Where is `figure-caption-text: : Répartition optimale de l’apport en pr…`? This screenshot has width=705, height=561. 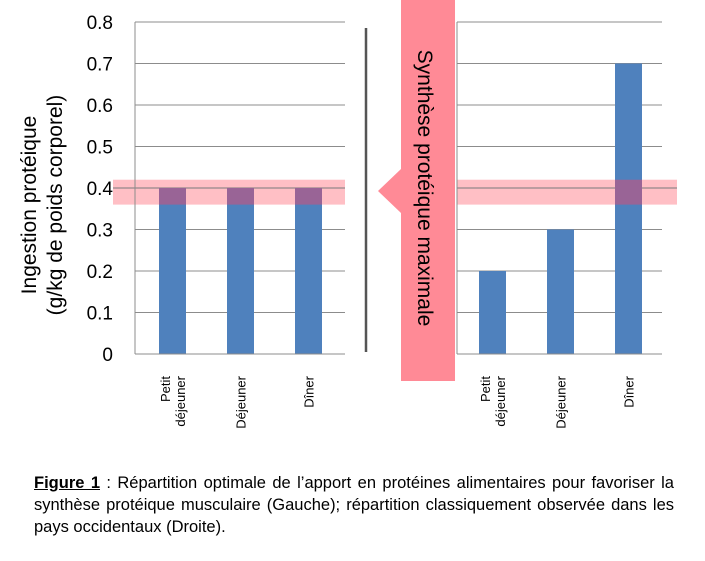
figure-caption-text: : Répartition optimale de l’apport en pr… is located at coordinates (354, 505).